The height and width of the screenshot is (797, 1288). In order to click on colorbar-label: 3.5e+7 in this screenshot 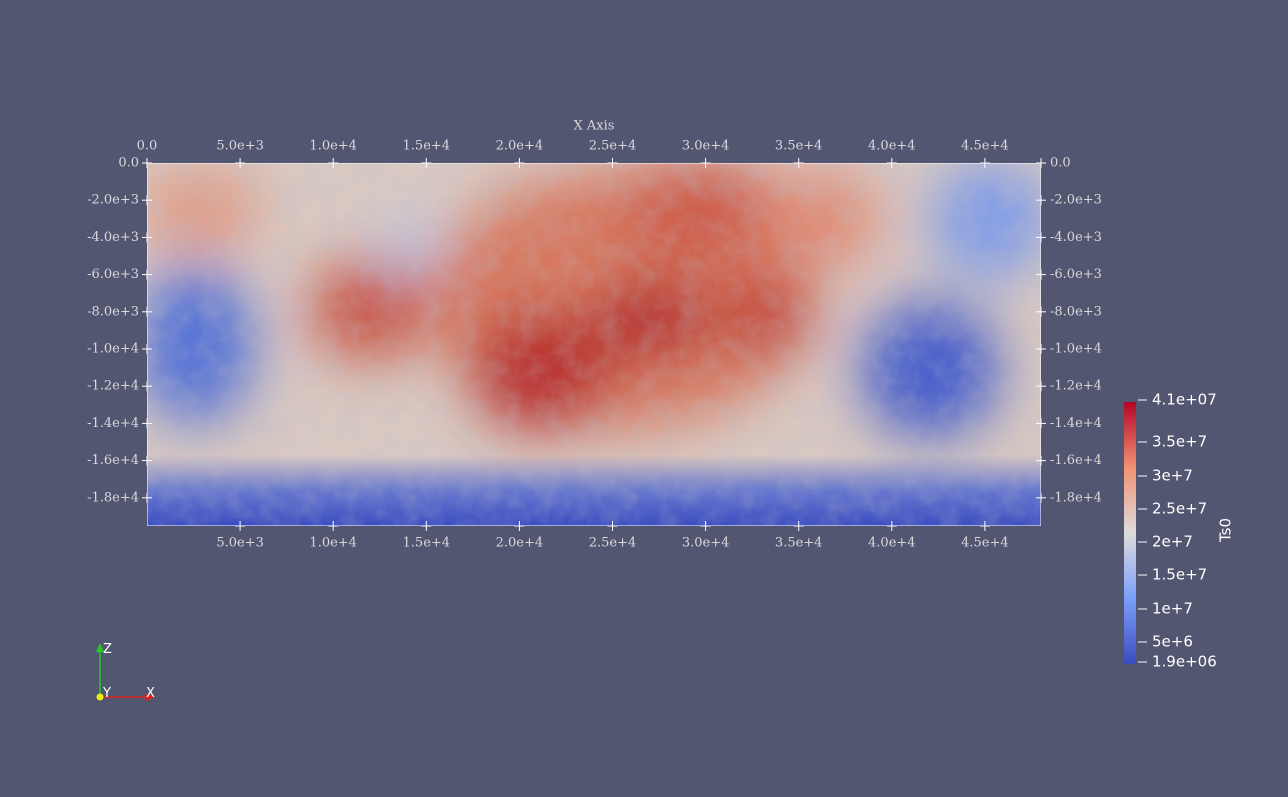, I will do `click(1179, 442)`.